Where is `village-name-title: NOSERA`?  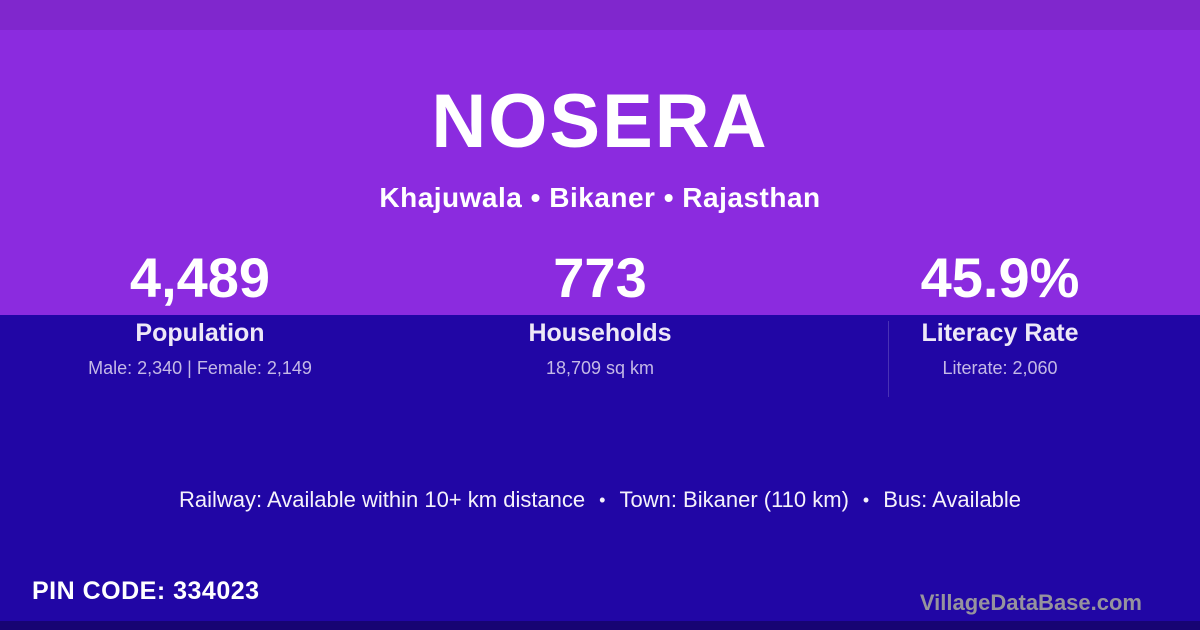
village-name-title: NOSERA is located at coordinates (600, 121).